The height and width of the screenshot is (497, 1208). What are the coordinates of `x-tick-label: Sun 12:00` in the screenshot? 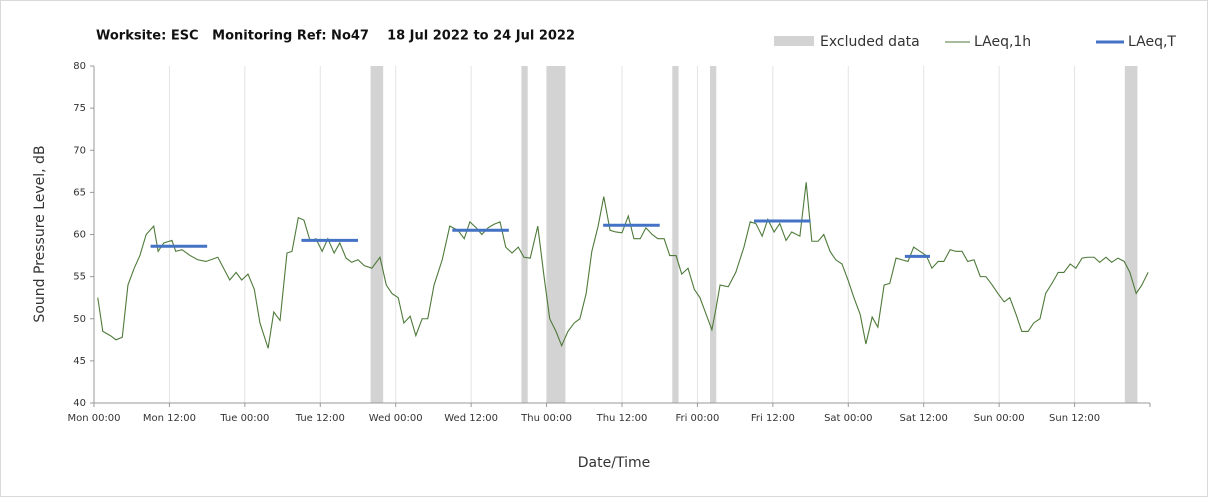 It's located at (1074, 418).